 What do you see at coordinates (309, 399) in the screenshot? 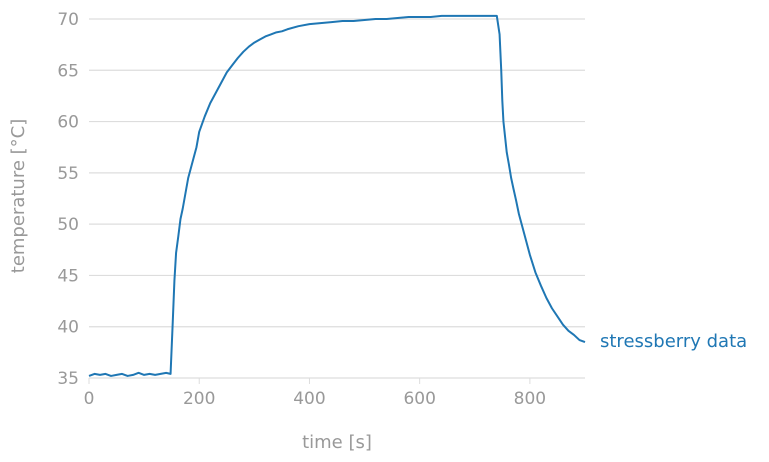
I see `x-tick-label: 400` at bounding box center [309, 399].